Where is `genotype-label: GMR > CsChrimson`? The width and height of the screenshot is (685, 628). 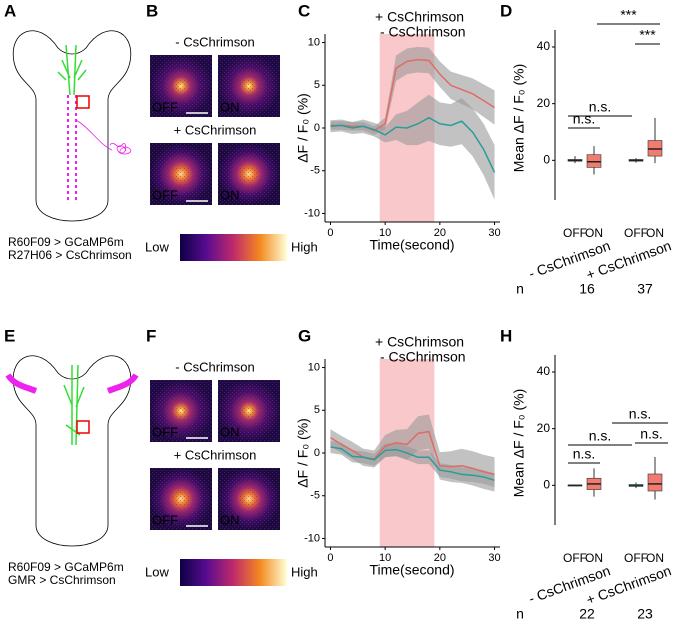
genotype-label: GMR > CsChrimson is located at coordinates (62, 580).